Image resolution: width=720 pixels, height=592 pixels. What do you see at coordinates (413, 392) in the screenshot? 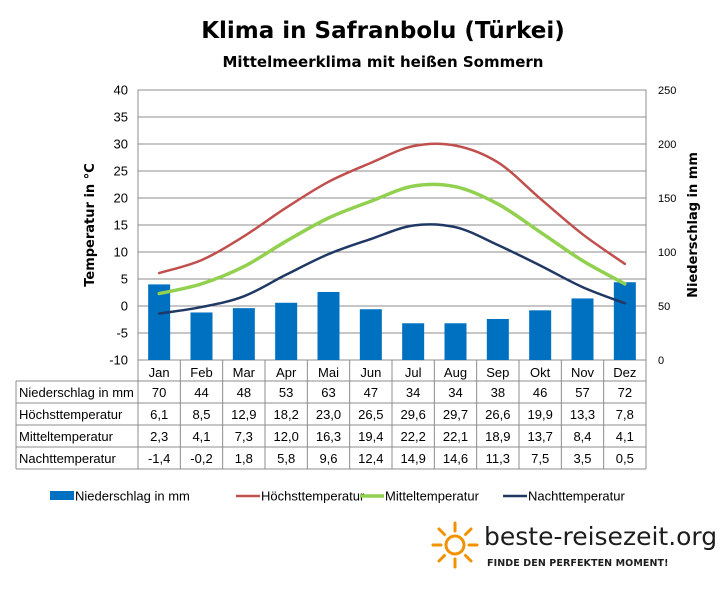
I see `table-cell: 34` at bounding box center [413, 392].